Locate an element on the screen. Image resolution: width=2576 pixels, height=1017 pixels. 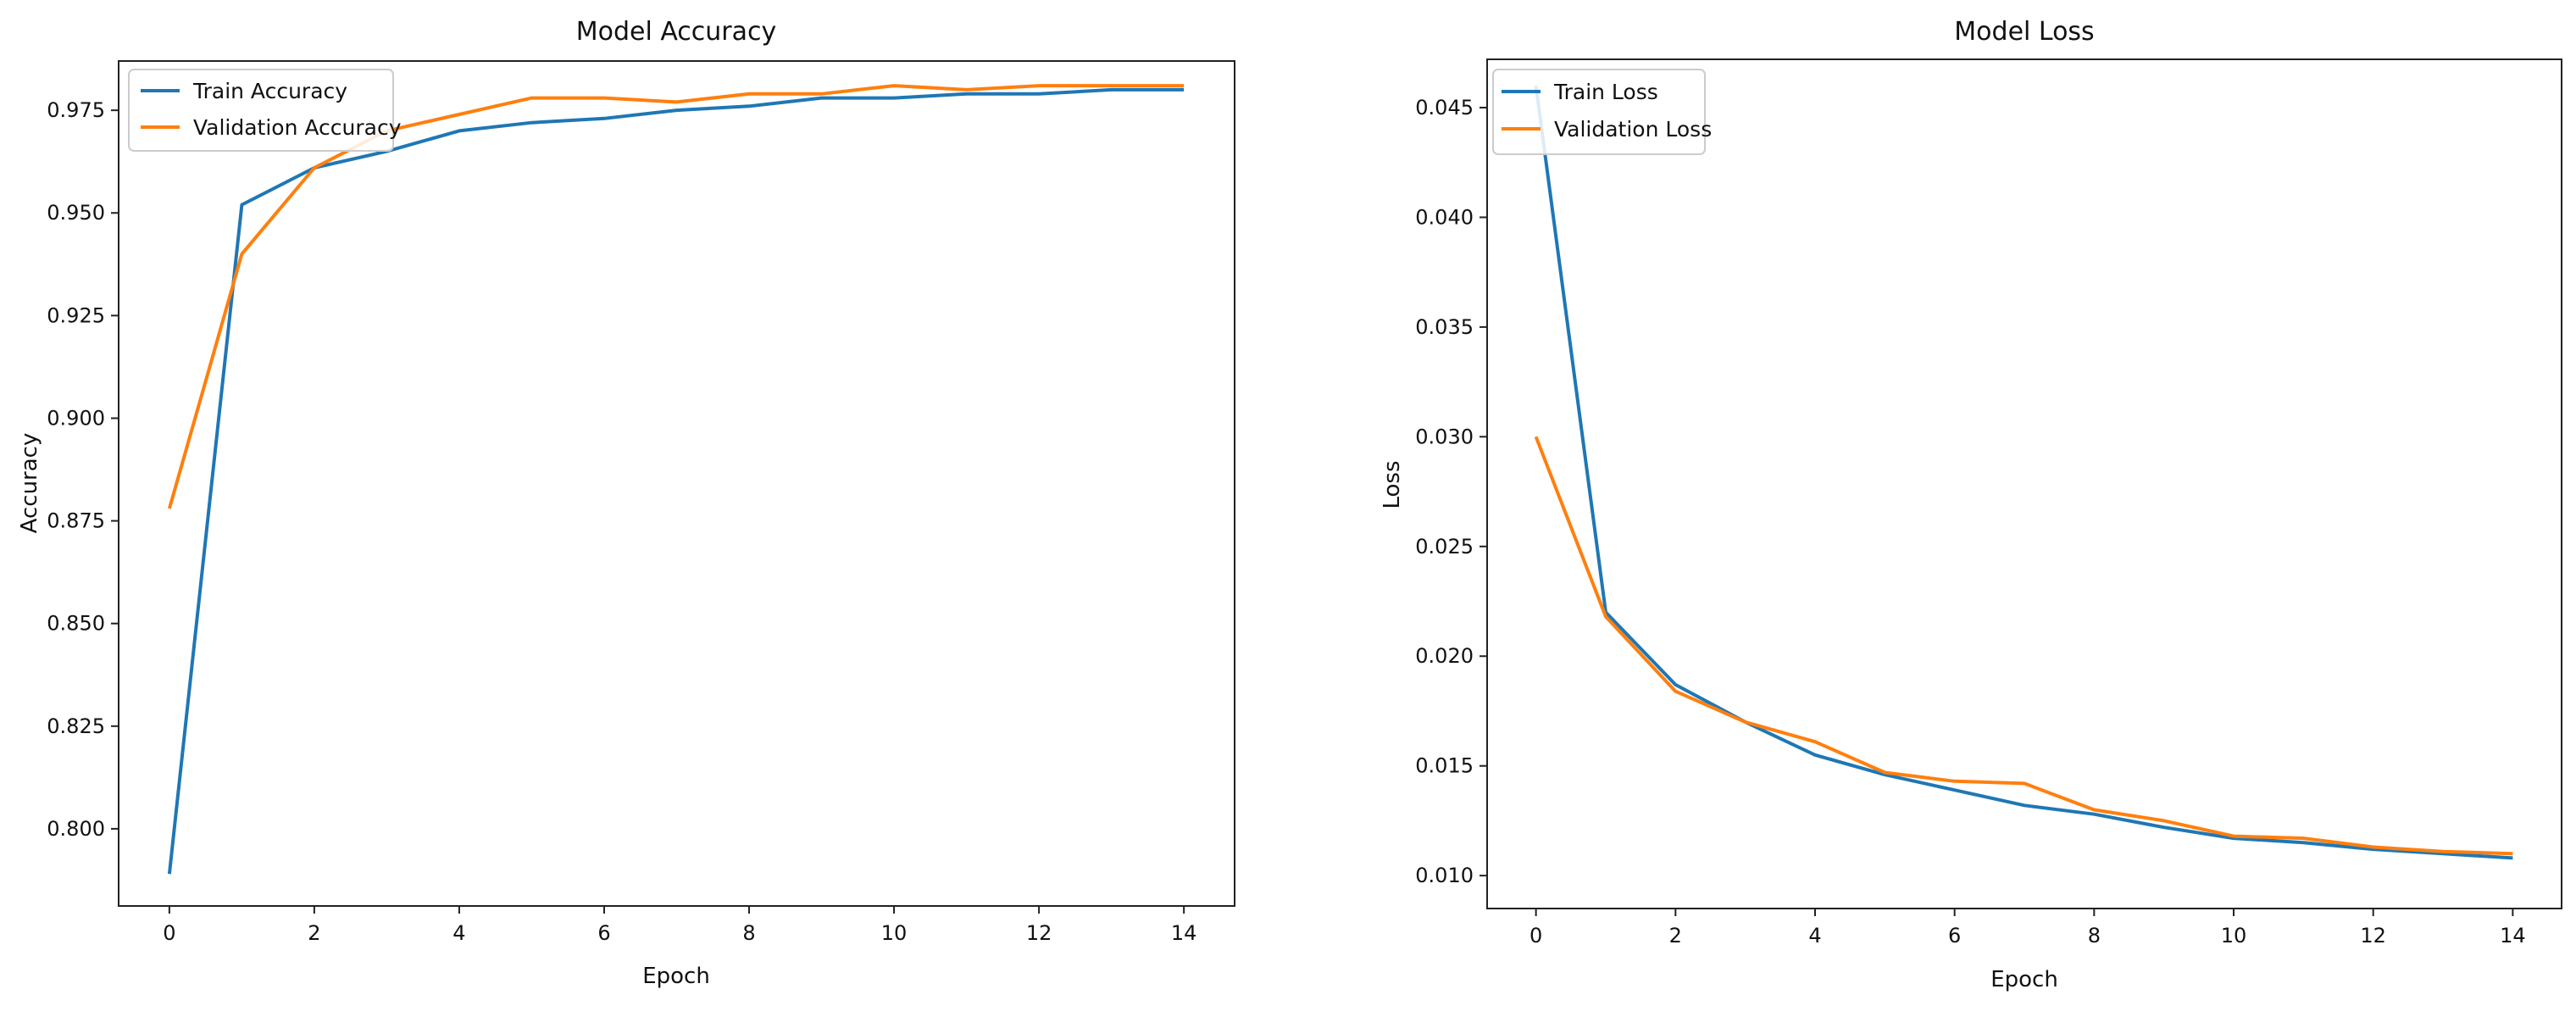
y-tick-label: 0.010 is located at coordinates (1444, 875).